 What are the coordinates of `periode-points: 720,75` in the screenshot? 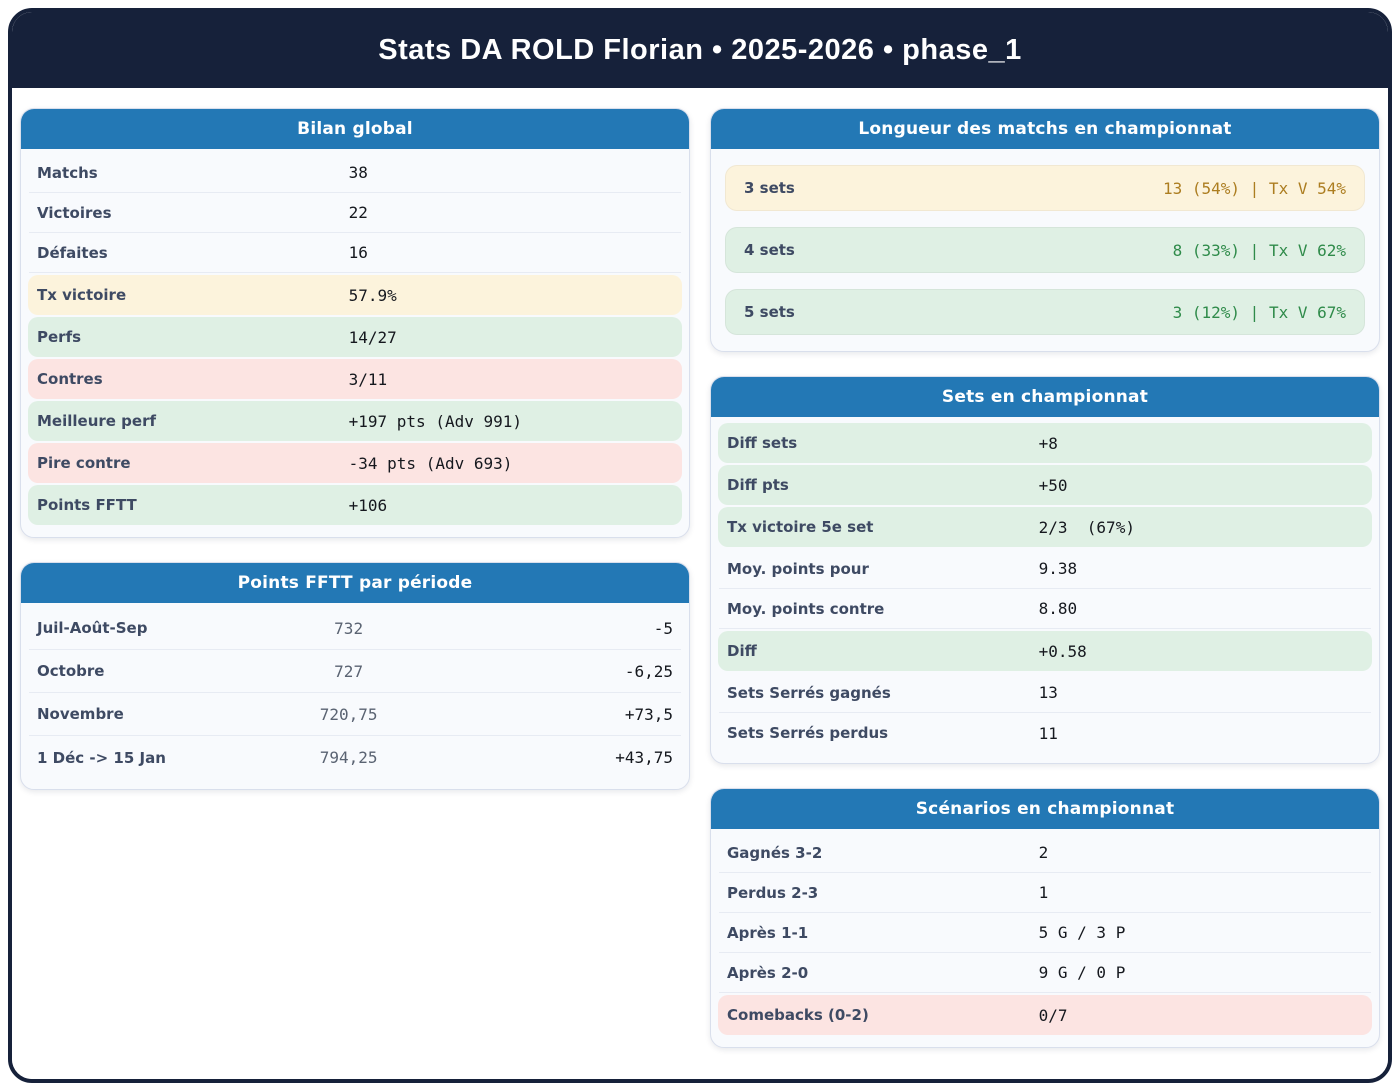 It's located at (348, 714).